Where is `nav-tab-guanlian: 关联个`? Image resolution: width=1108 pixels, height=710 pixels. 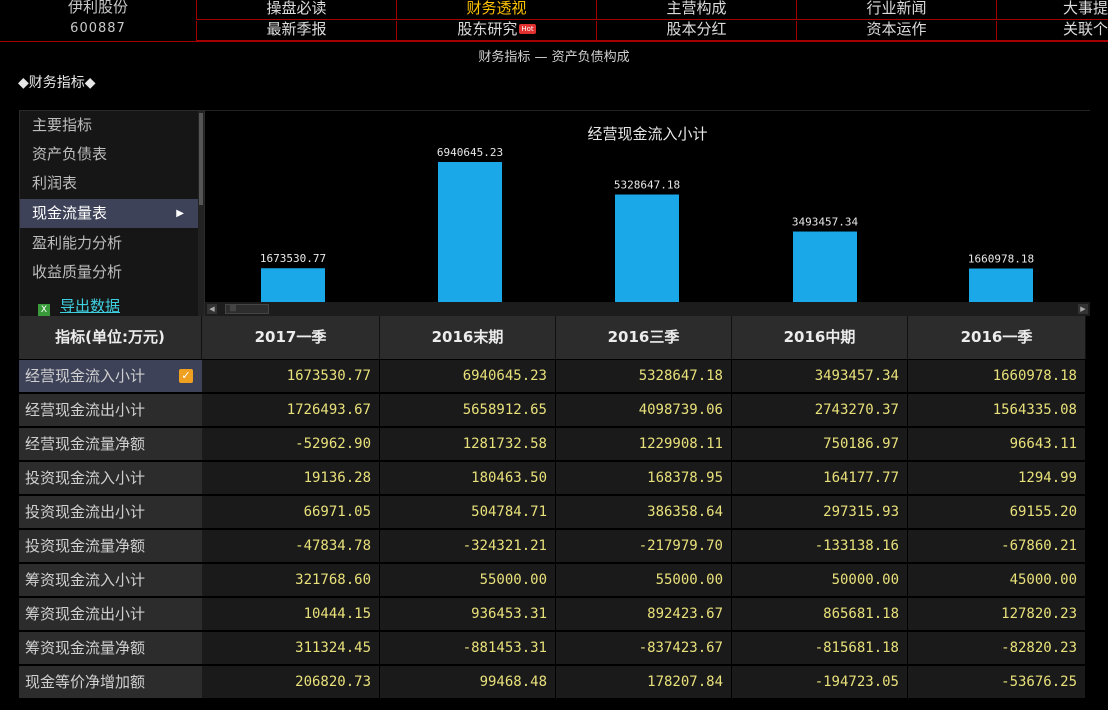
nav-tab-guanlian: 关联个 is located at coordinates (1052, 31).